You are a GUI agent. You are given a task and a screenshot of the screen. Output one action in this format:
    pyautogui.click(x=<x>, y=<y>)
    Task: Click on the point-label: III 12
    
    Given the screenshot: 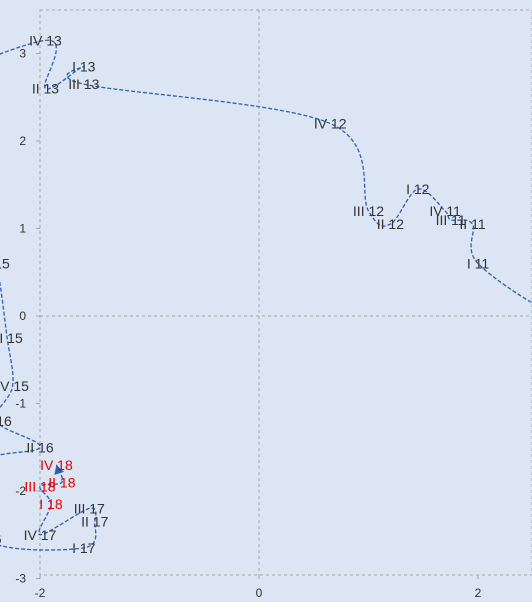 What is the action you would take?
    pyautogui.click(x=368, y=211)
    